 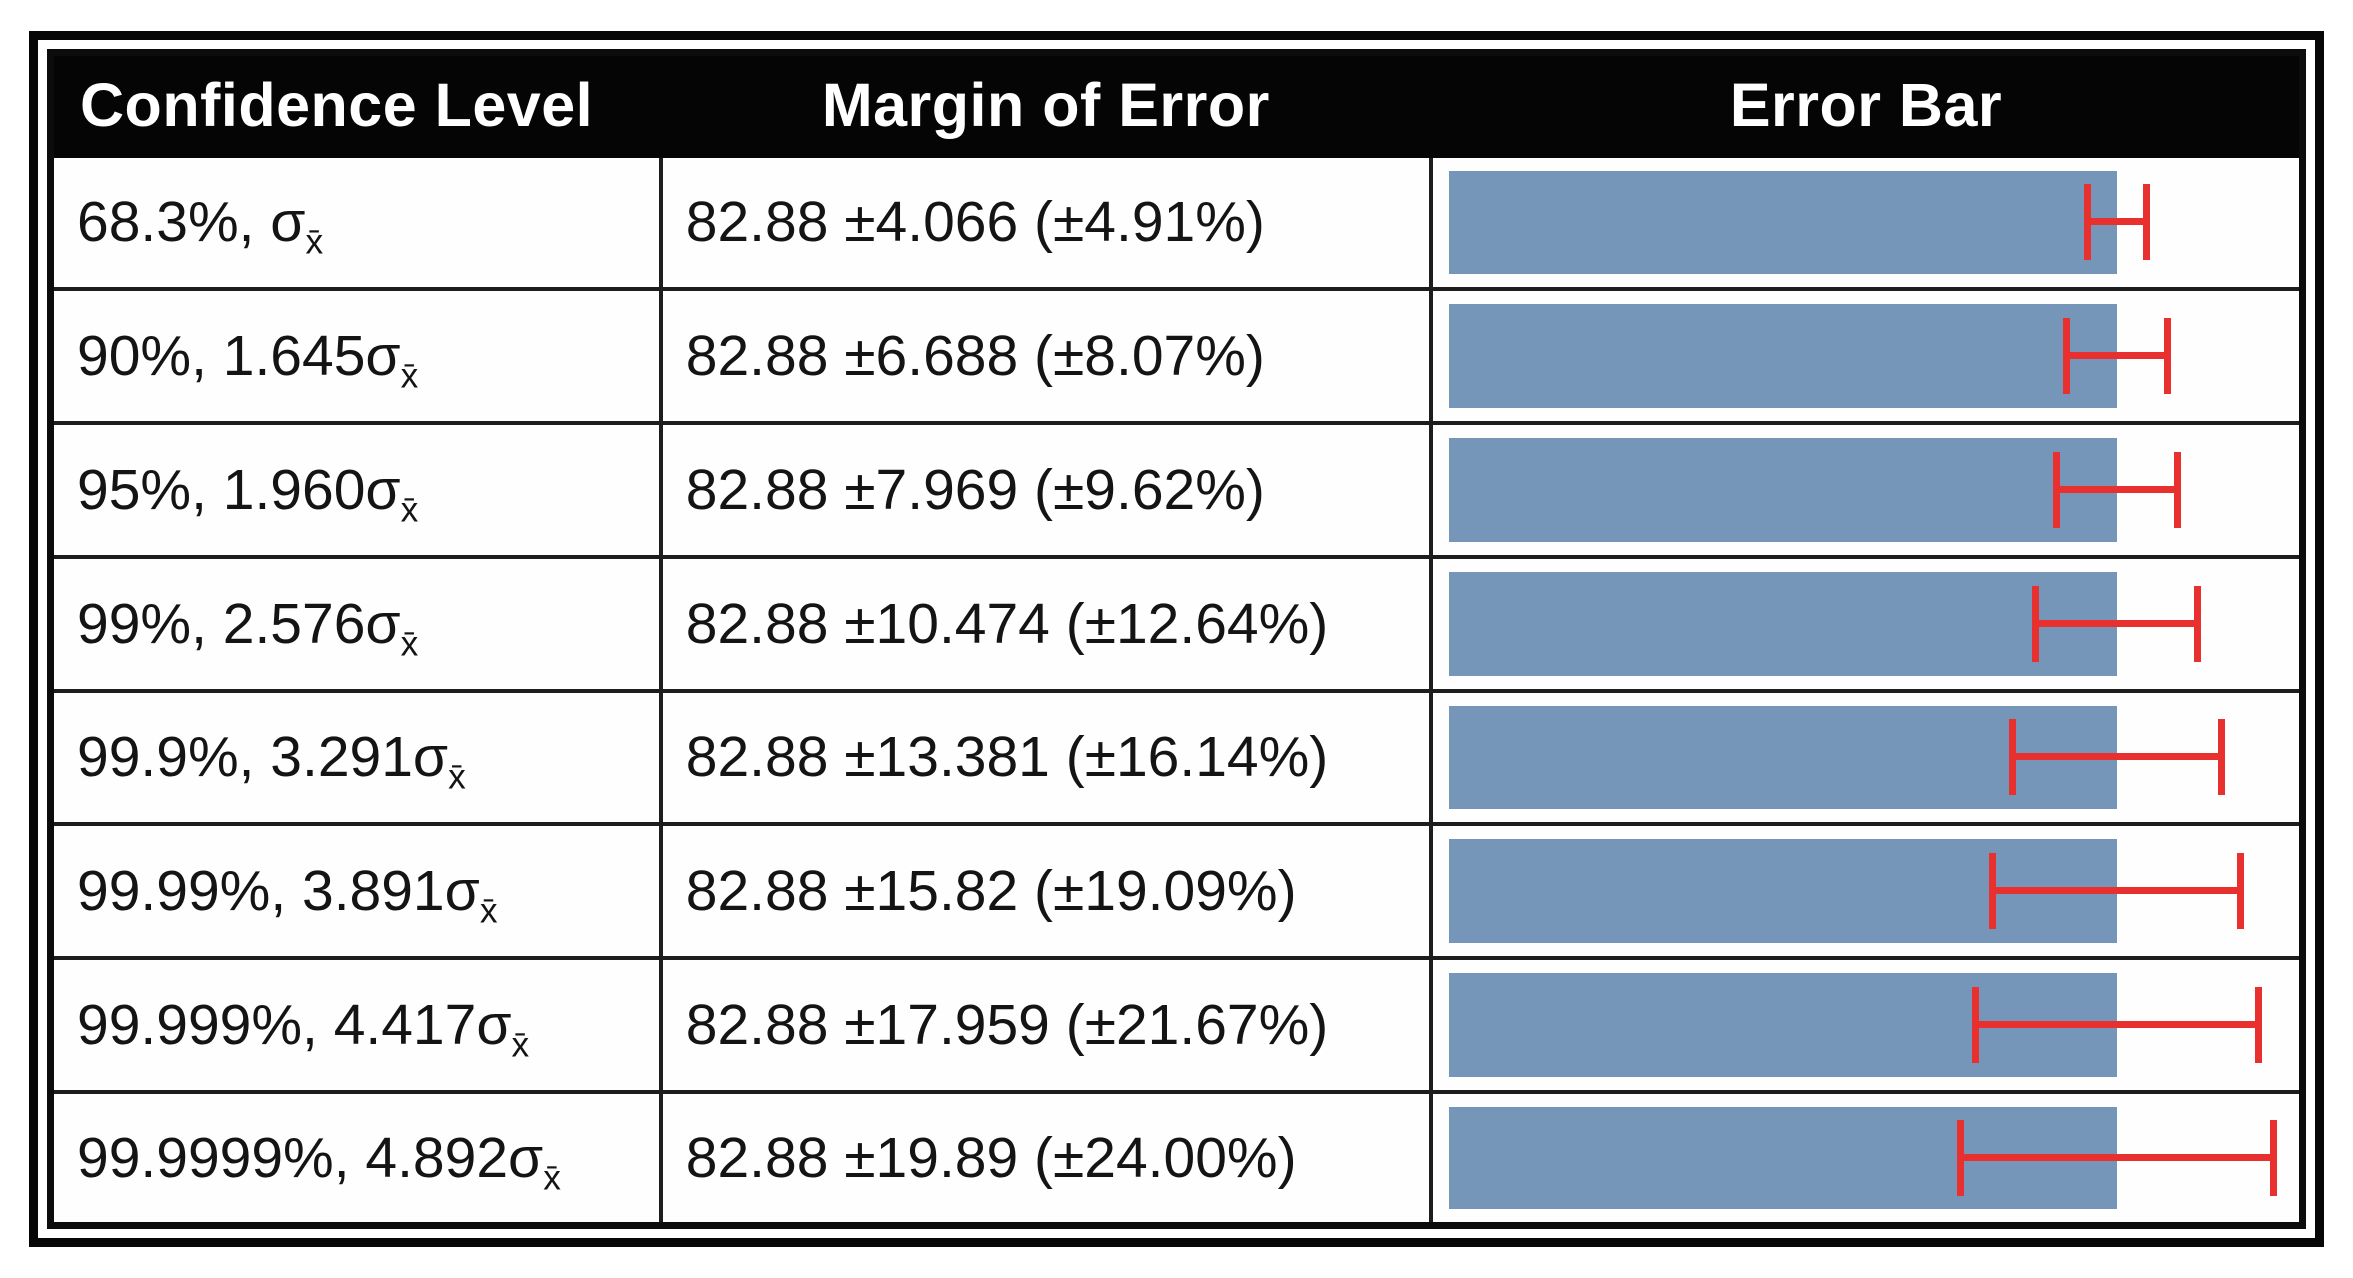 I want to click on margin-of-error-text: 82.88 ±7.969 (±9.62%), so click(x=975, y=489).